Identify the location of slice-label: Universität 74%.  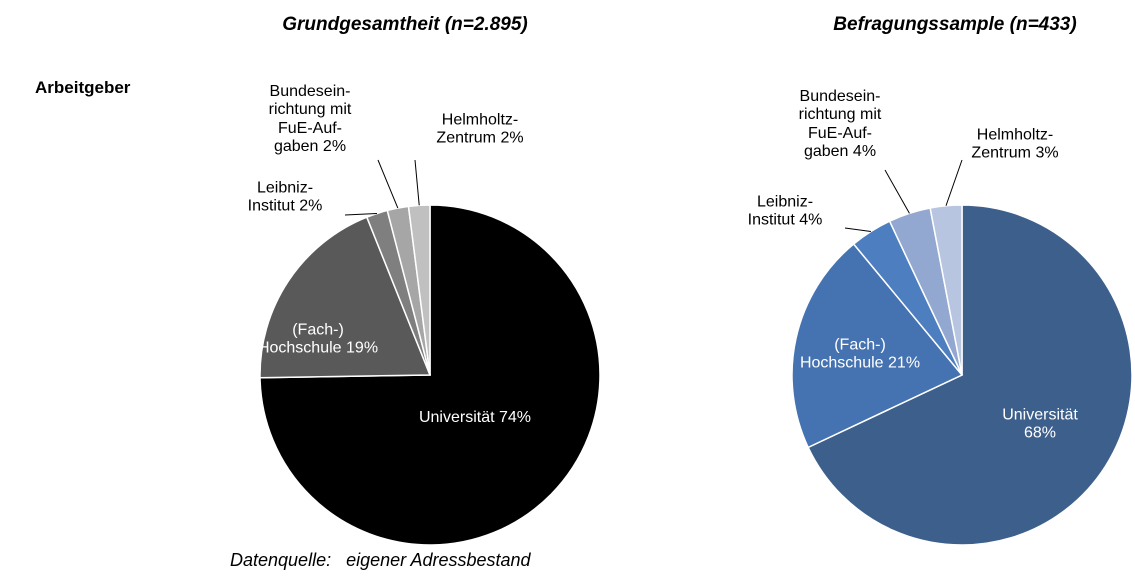
(475, 418).